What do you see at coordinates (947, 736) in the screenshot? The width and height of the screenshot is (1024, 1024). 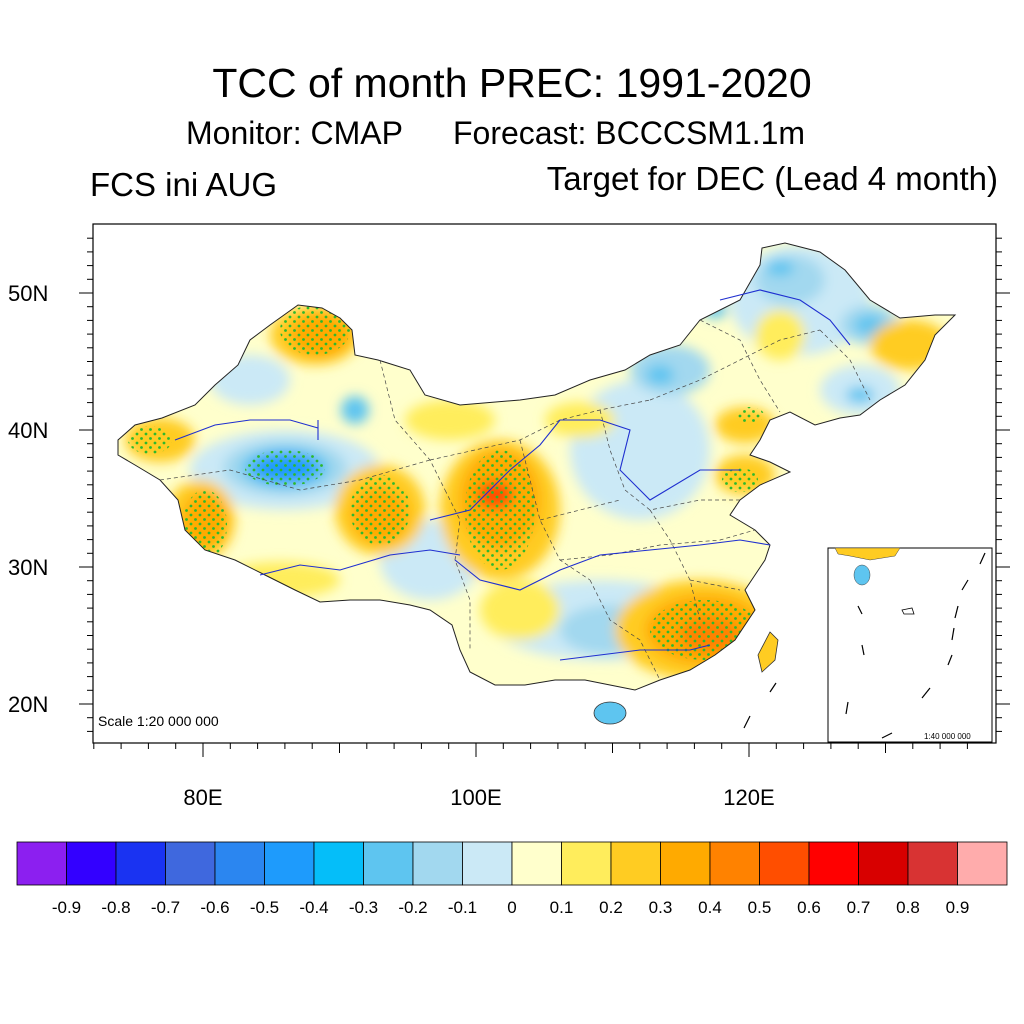 I see `inset-scale-text: 1:40 000 000` at bounding box center [947, 736].